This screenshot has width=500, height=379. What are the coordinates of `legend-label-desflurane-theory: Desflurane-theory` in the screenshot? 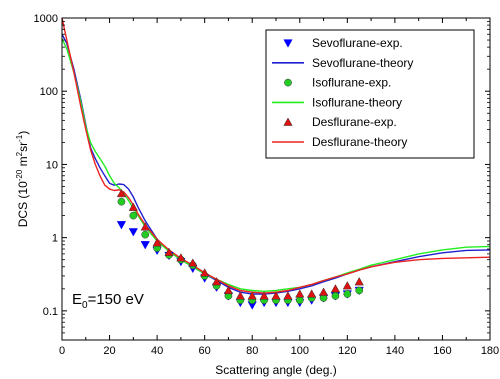 It's located at (359, 142).